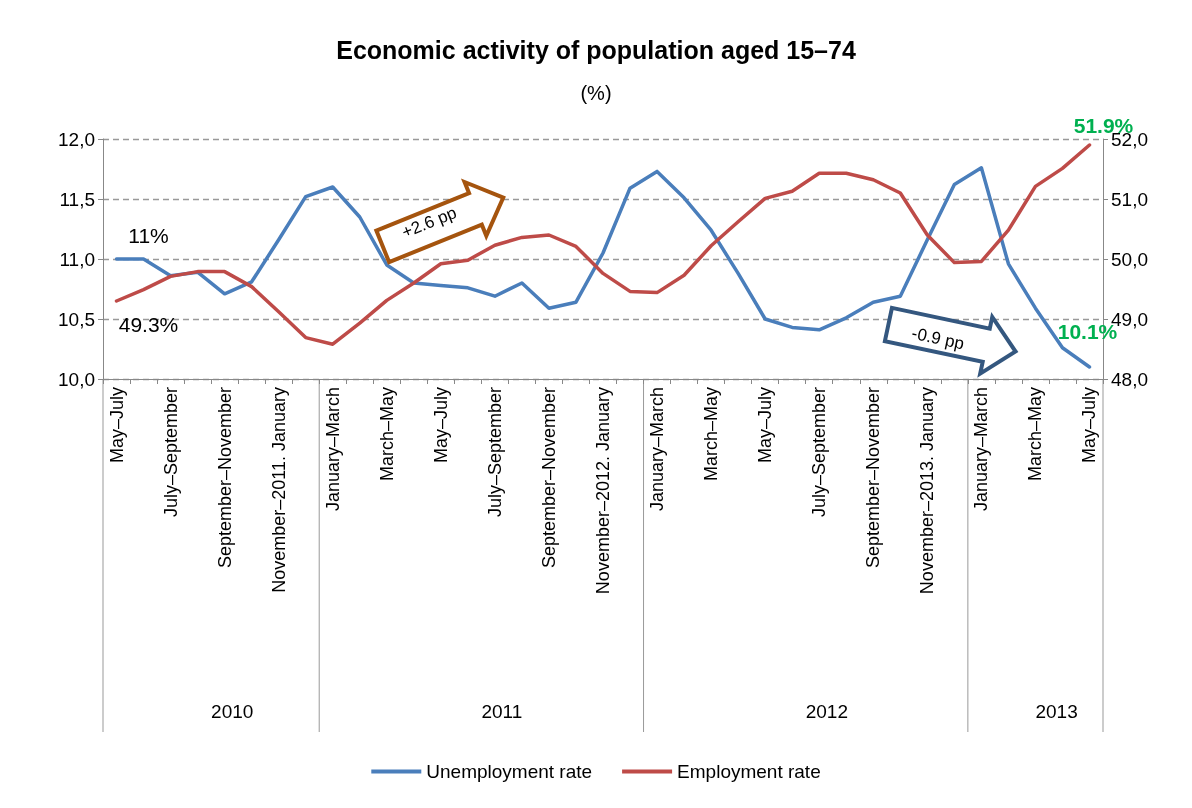 This screenshot has width=1192, height=808. Describe the element at coordinates (148, 235) in the screenshot. I see `data-label: 11%` at that location.